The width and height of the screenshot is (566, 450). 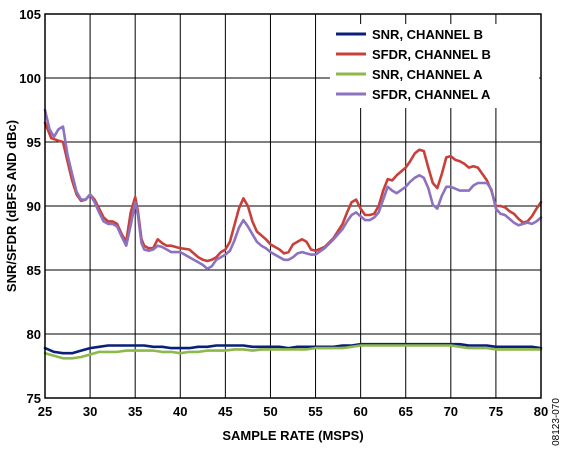 I want to click on x-axis-label: SAMPLE RATE (MSPS), so click(x=292, y=435).